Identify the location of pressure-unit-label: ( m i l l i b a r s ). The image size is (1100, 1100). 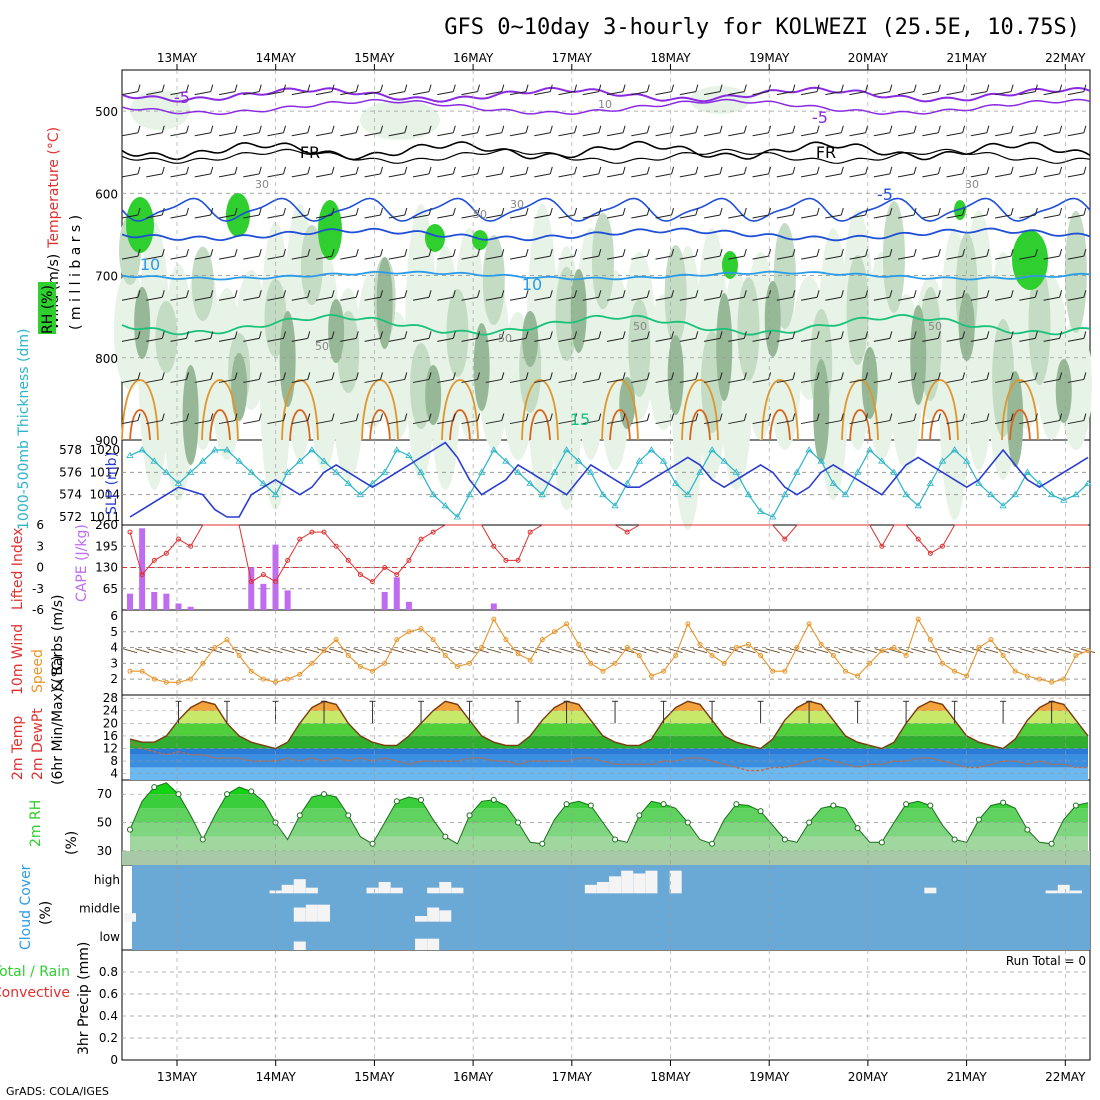
(76, 272).